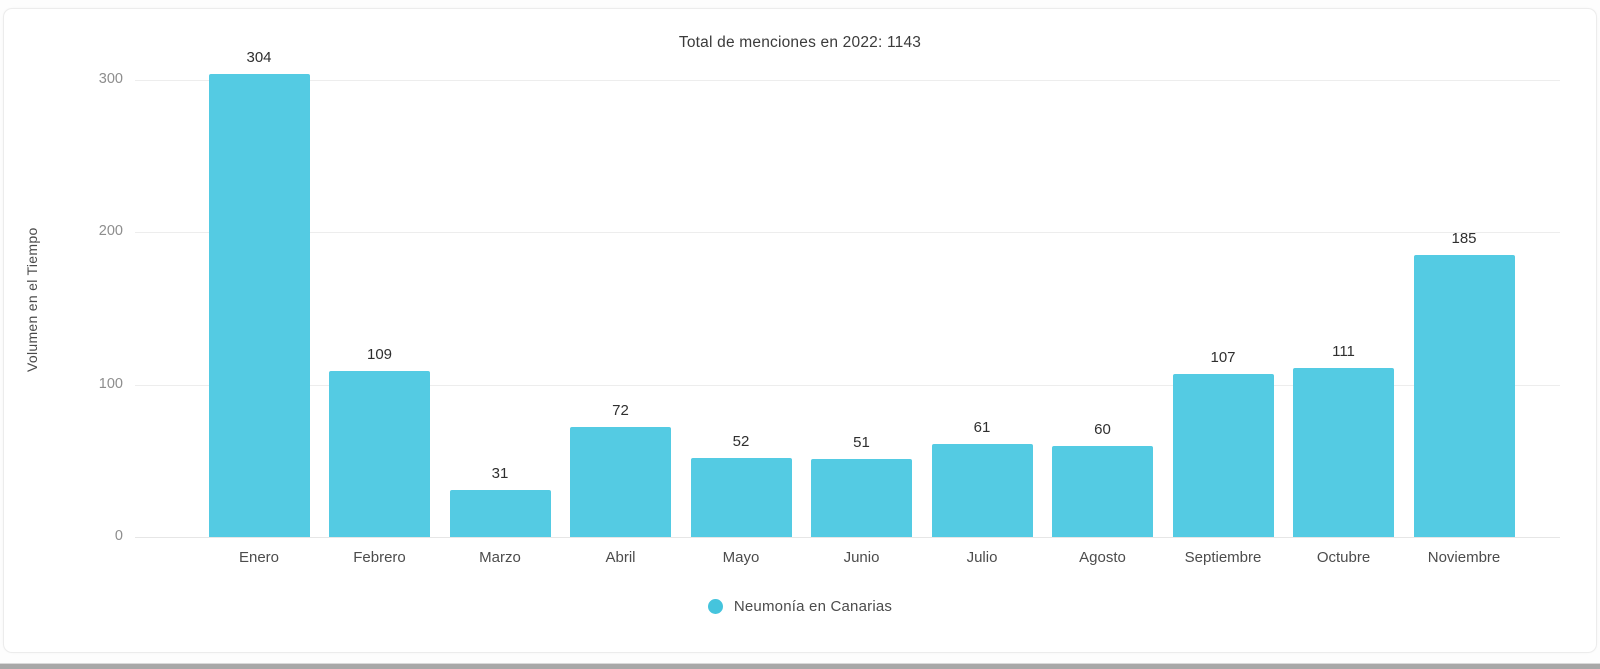 Image resolution: width=1600 pixels, height=669 pixels. I want to click on bar-noviembre, so click(1464, 396).